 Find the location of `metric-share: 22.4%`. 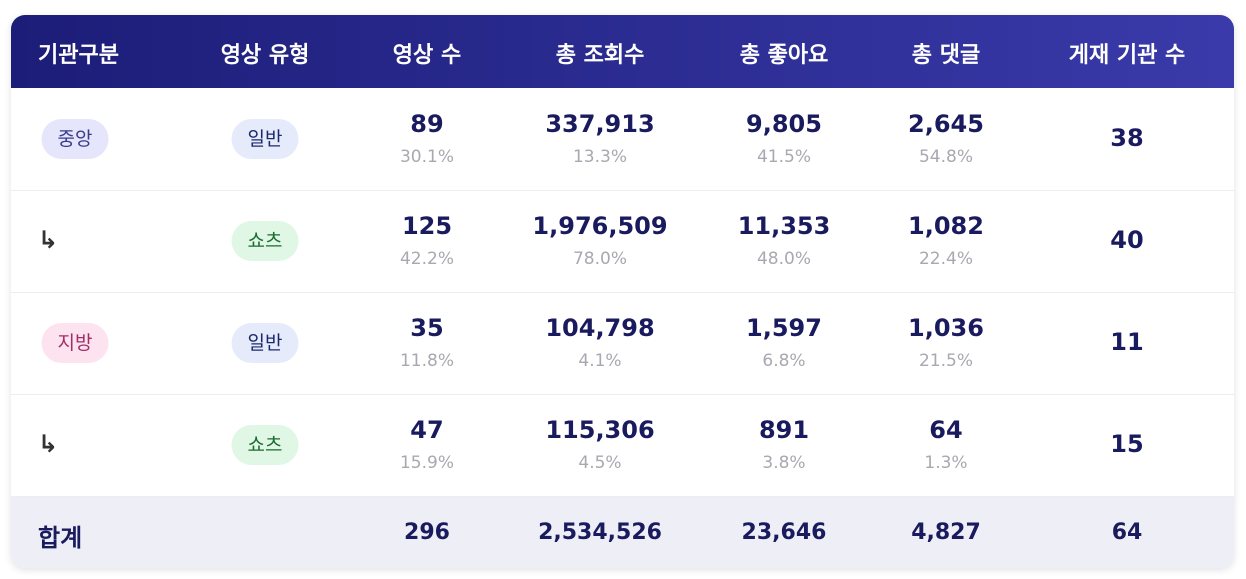

metric-share: 22.4% is located at coordinates (946, 259).